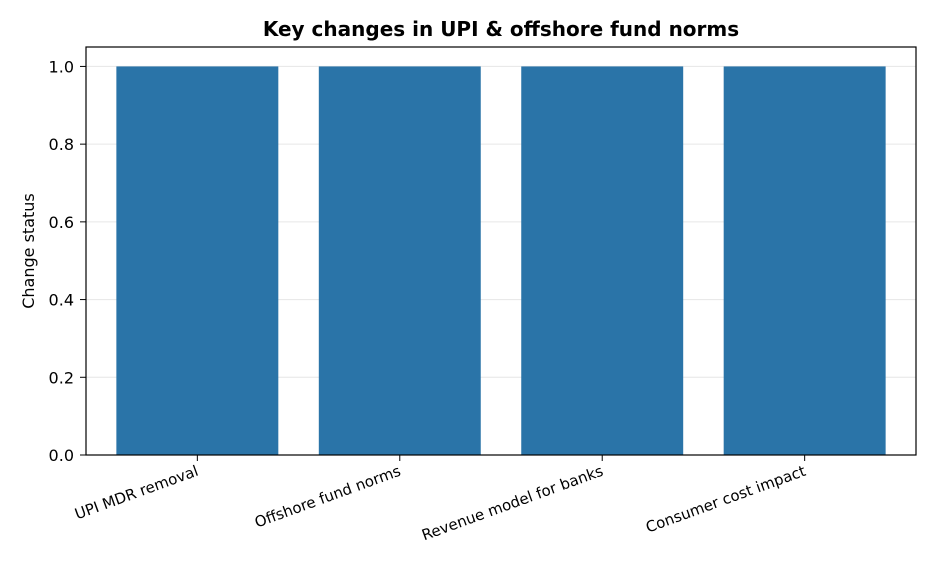 The height and width of the screenshot is (572, 936). I want to click on x-tick-label: UPI MDR removal, so click(136, 492).